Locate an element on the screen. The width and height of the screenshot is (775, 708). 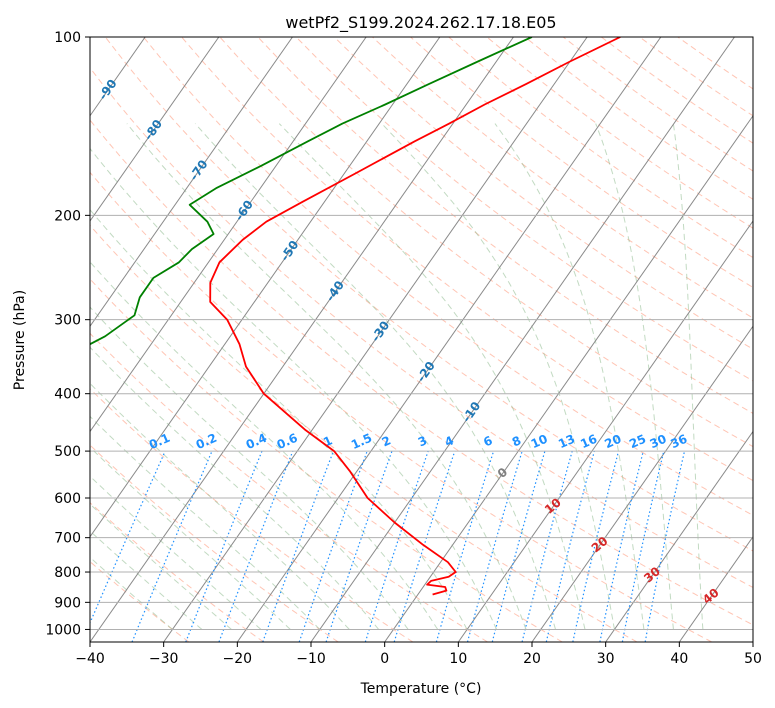
y-tick-label: 300 is located at coordinates (67, 321).